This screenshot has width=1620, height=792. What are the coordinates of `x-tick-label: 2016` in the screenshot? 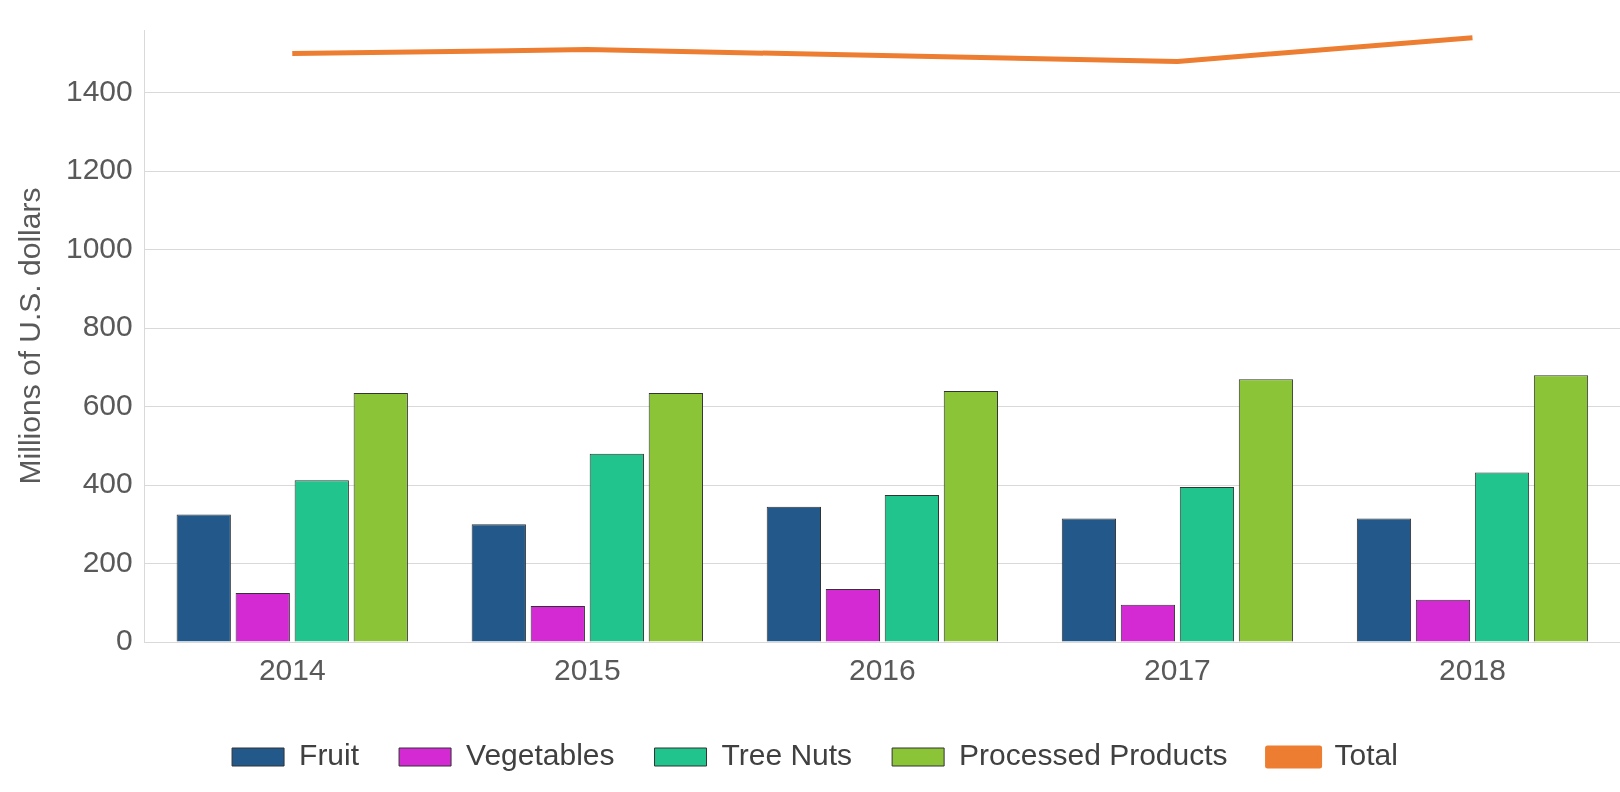 It's located at (882, 670).